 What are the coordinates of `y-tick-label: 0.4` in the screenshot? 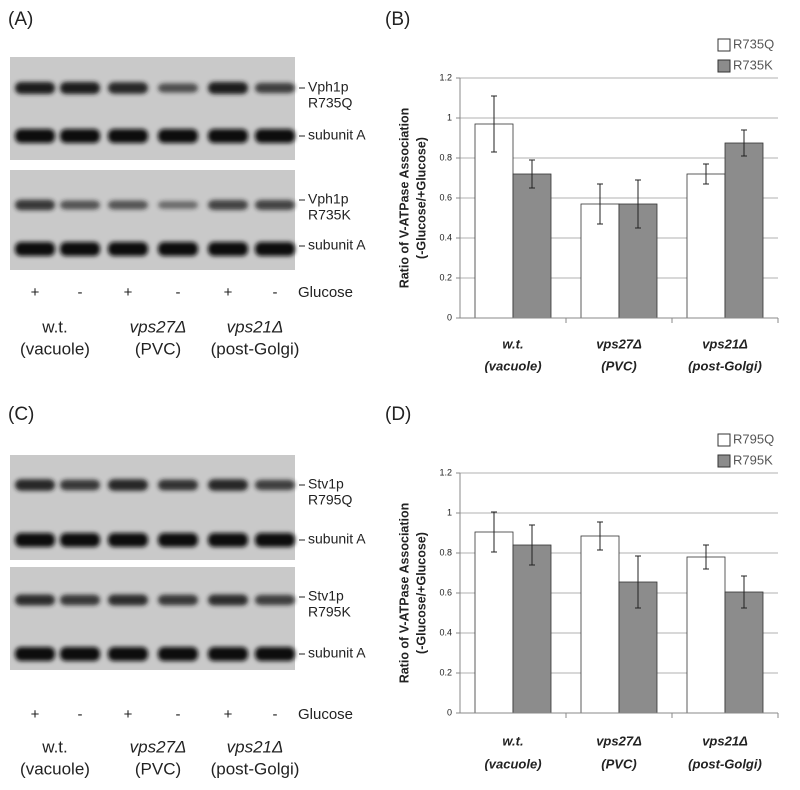 It's located at (445, 632).